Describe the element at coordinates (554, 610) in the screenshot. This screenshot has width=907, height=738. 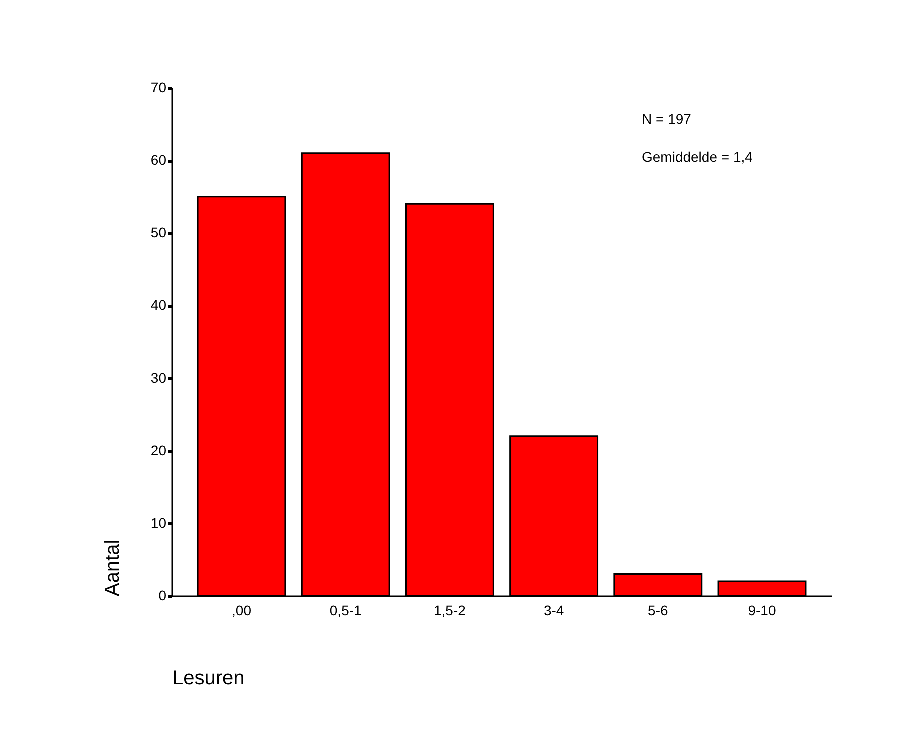
I see `x-tick-label: 3-4` at that location.